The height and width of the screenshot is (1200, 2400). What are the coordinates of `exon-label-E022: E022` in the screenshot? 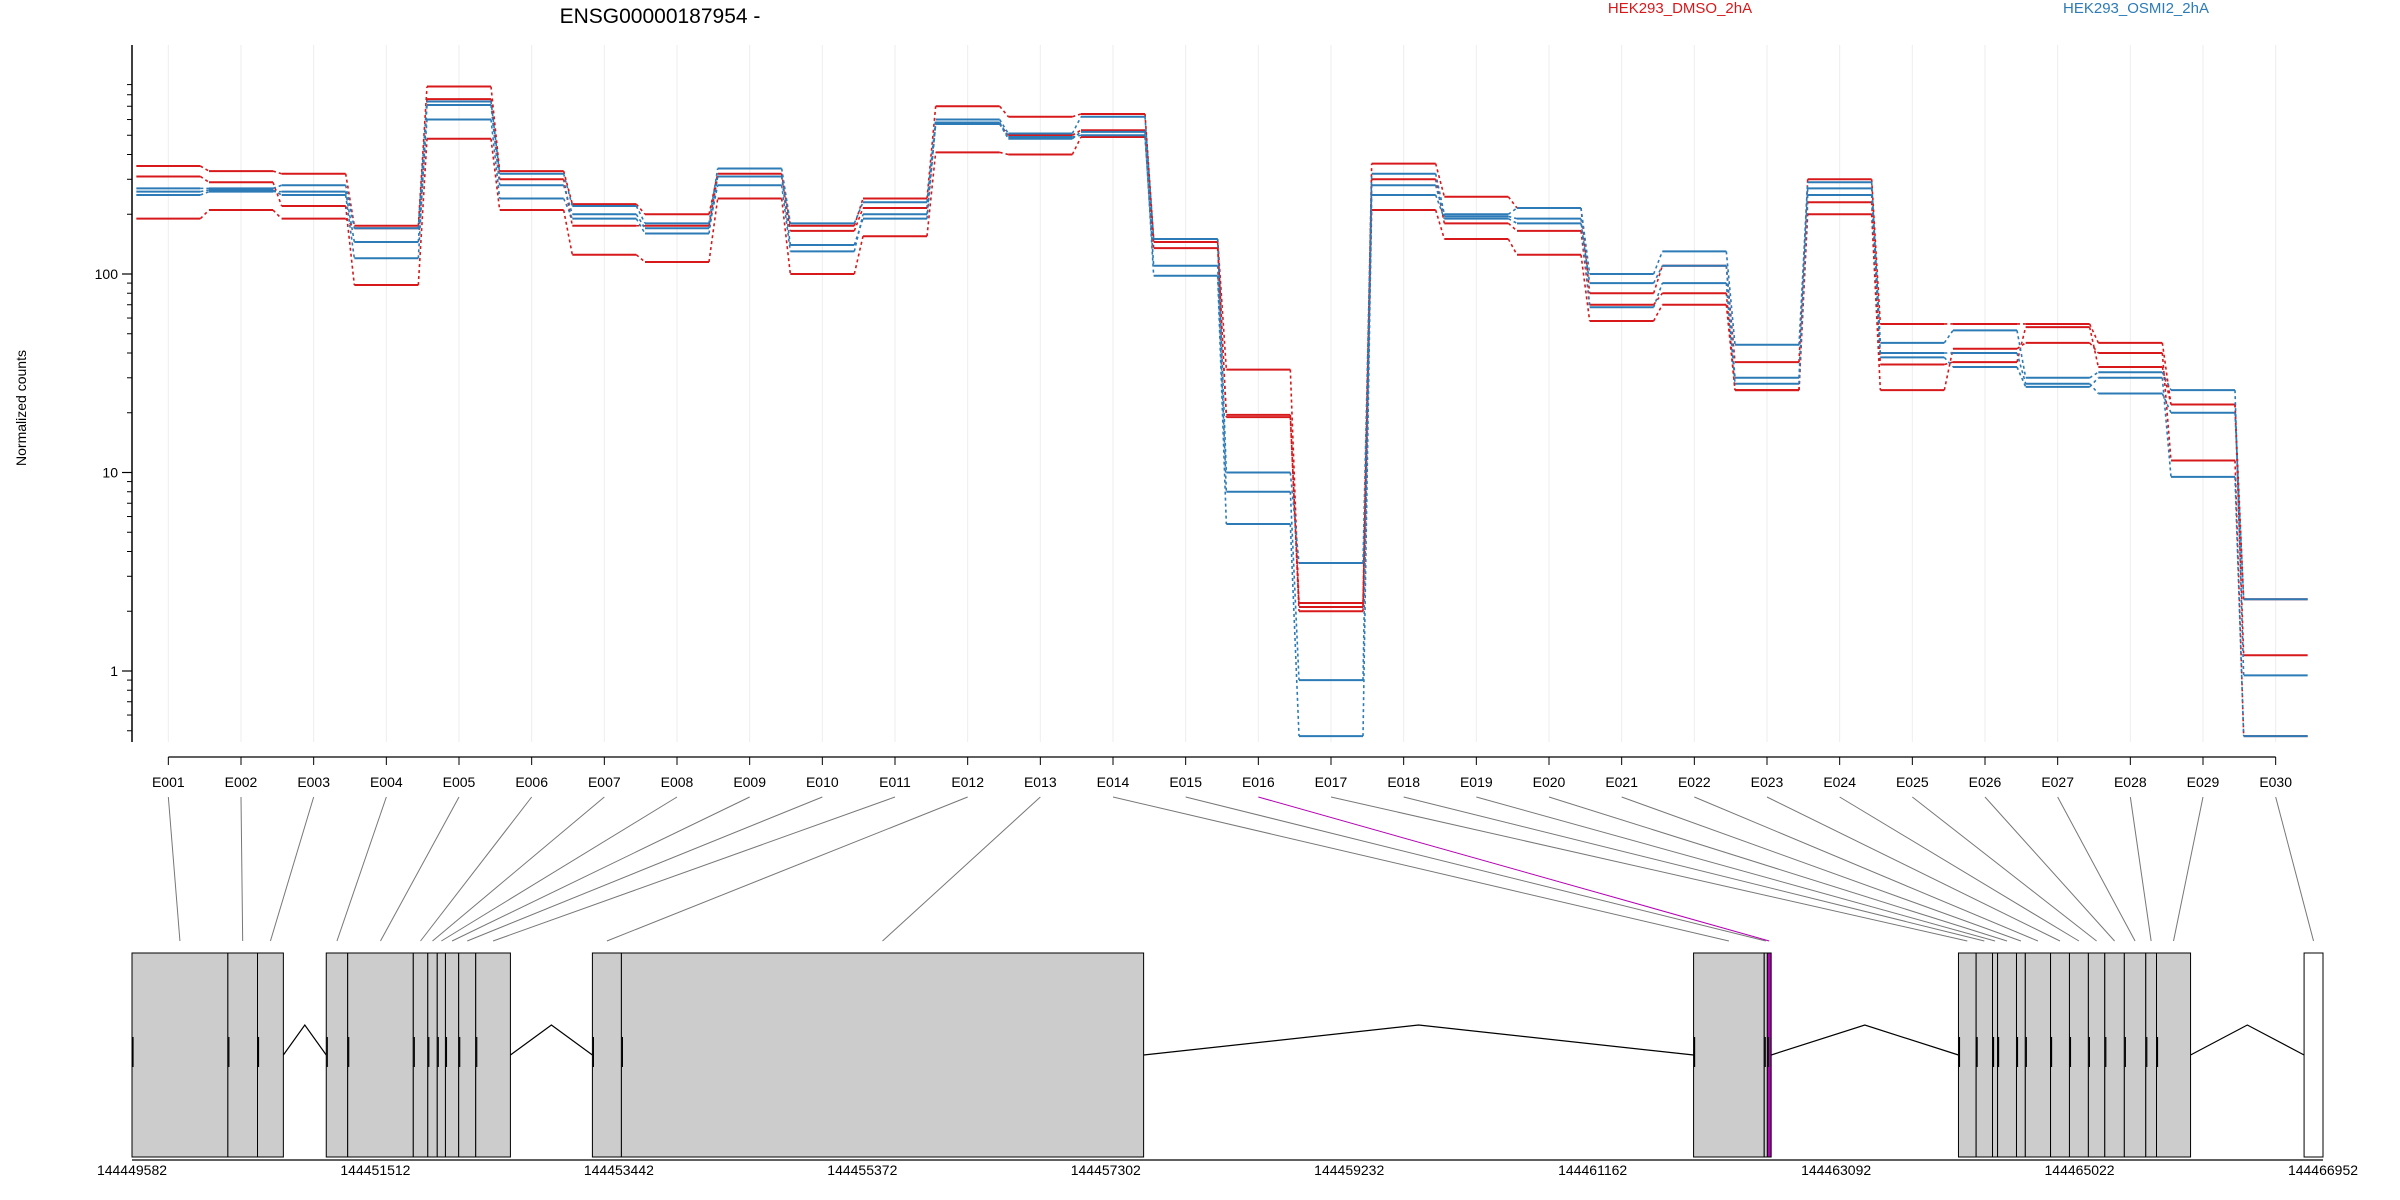 It's located at (1694, 782).